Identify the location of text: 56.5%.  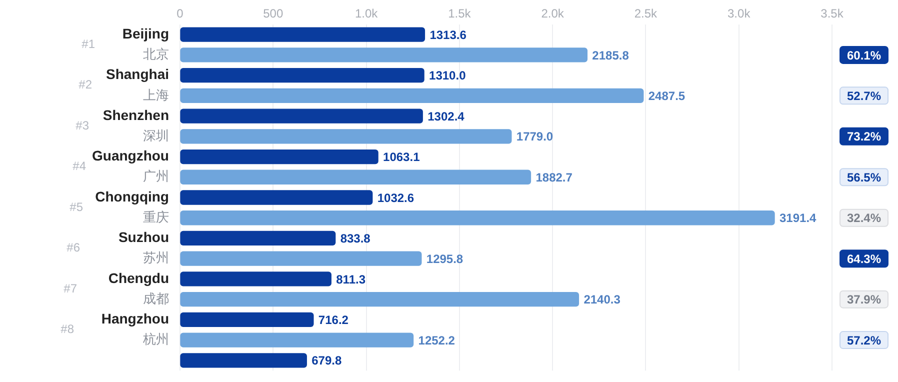
(864, 177).